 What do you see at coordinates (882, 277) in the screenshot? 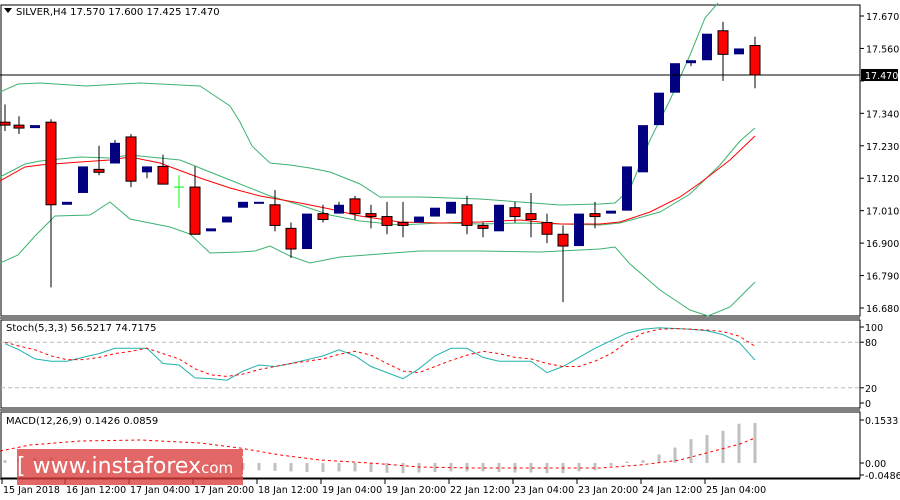
I see `price-tick: 16.790` at bounding box center [882, 277].